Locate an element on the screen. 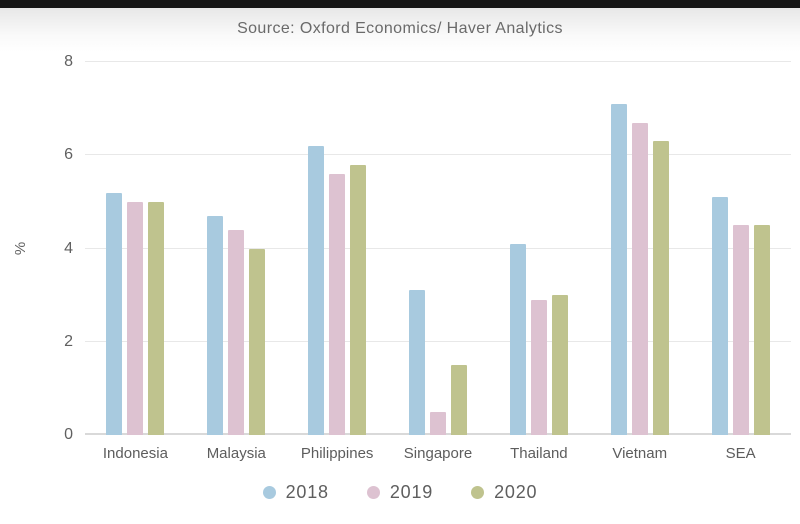  bar-2019-philippines is located at coordinates (337, 304).